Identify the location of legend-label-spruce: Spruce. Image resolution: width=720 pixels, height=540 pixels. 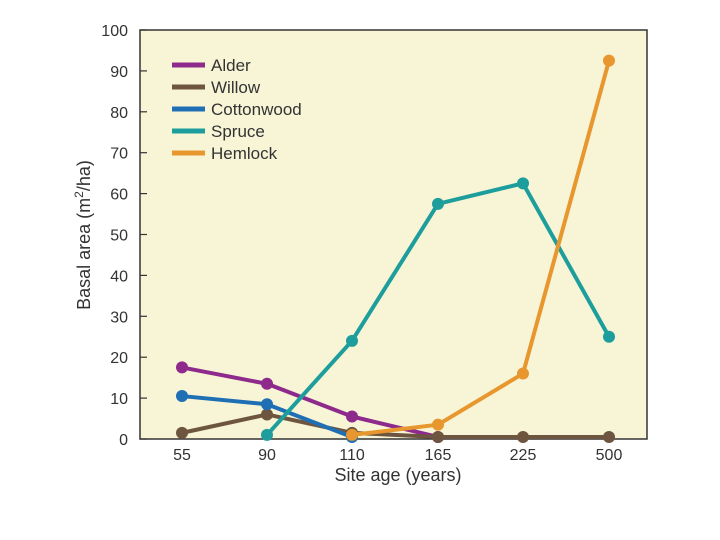
(238, 131).